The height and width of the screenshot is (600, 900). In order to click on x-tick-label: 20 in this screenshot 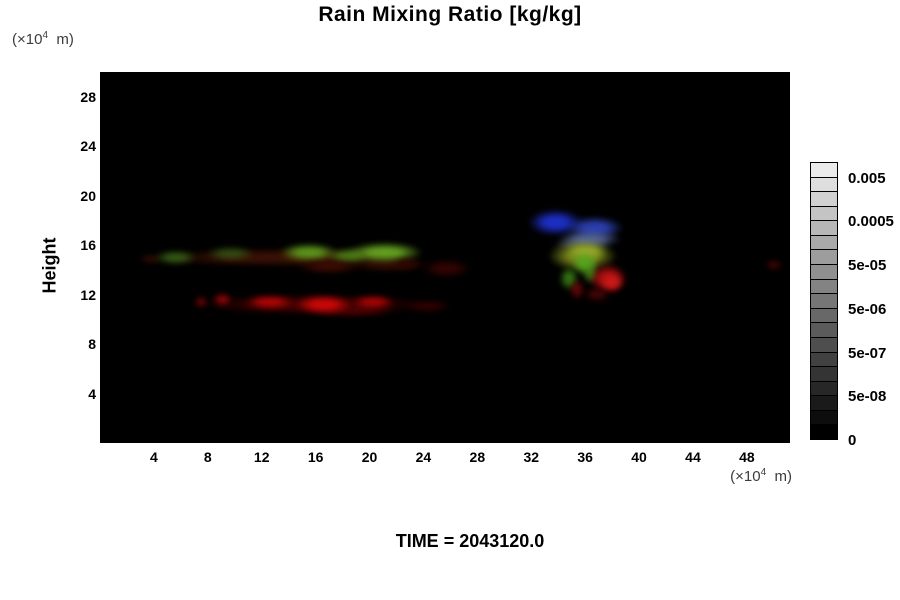, I will do `click(369, 457)`.